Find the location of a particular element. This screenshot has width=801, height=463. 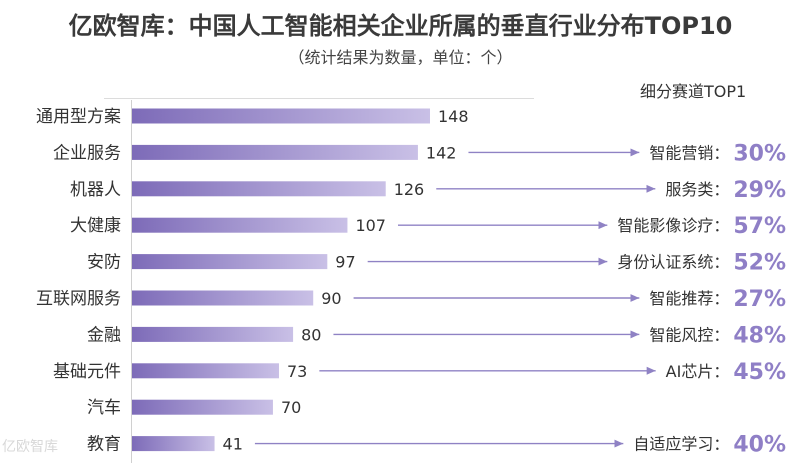

chart-title: 亿欧智库：中国人工智能相关企业所属的垂直行业分布TOP10 is located at coordinates (400, 26).